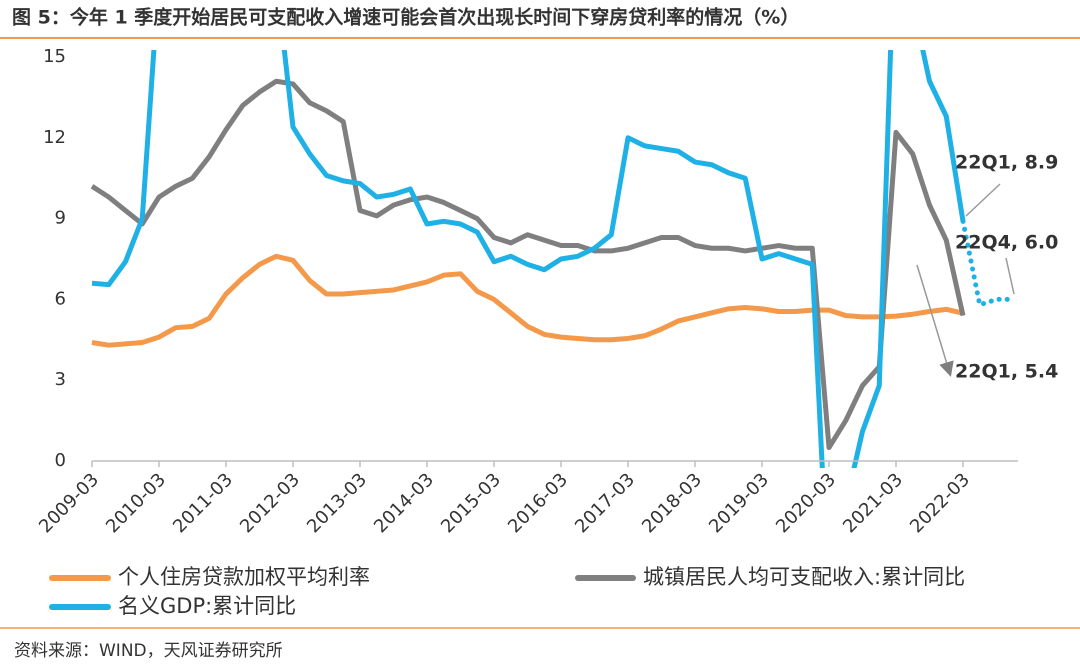  I want to click on series-line, so click(527, 300).